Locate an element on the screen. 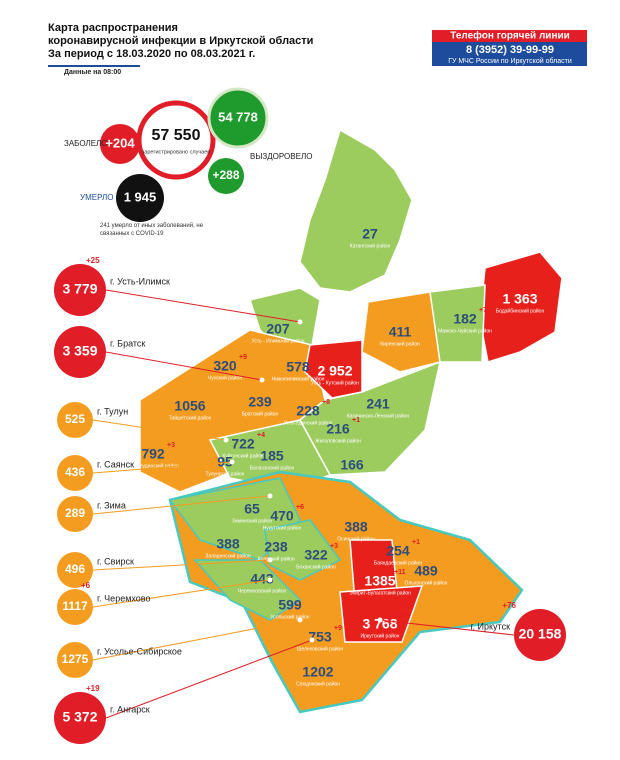  district-value: 1202 is located at coordinates (317, 672).